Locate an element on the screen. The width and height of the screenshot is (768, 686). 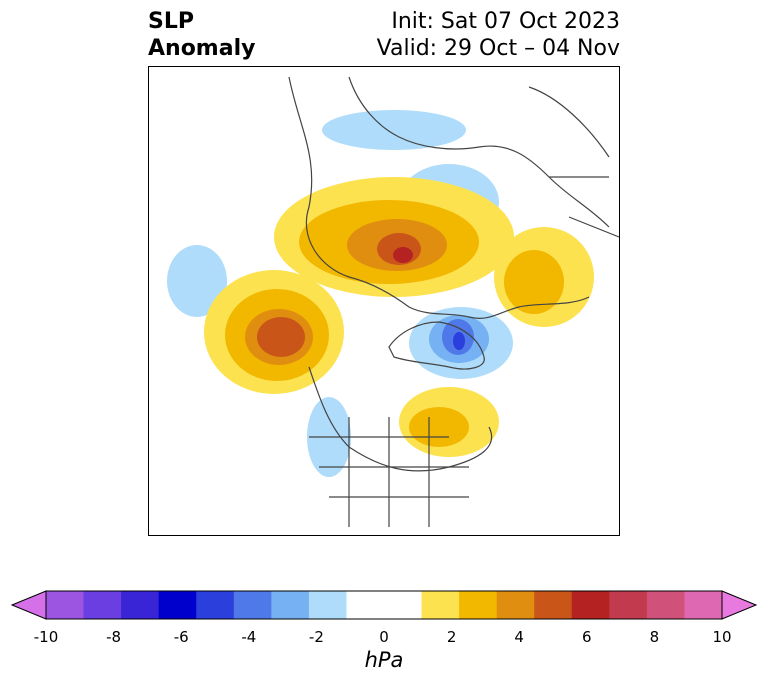
pos-anomaly-alaska-core is located at coordinates (281, 337).